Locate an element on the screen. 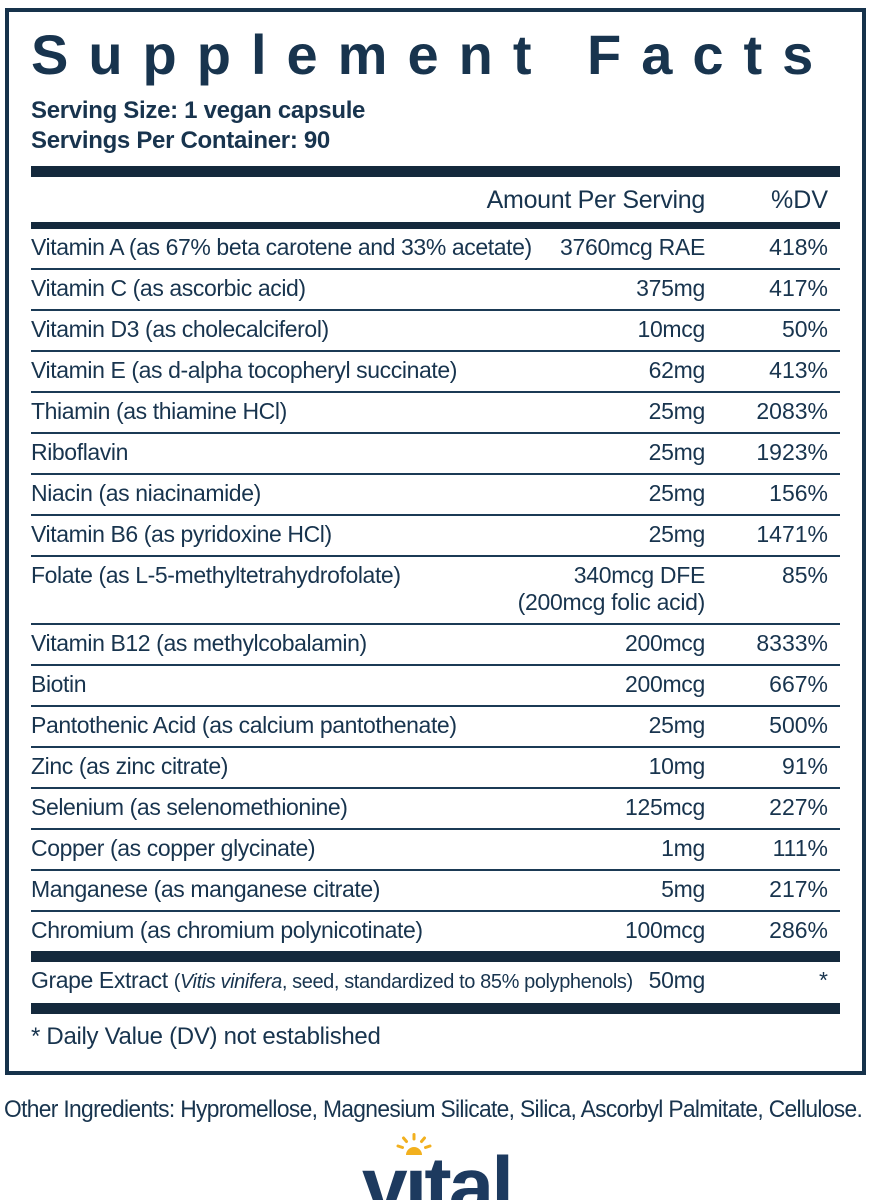 The width and height of the screenshot is (873, 1200). nutrient-dv: 217% is located at coordinates (798, 889).